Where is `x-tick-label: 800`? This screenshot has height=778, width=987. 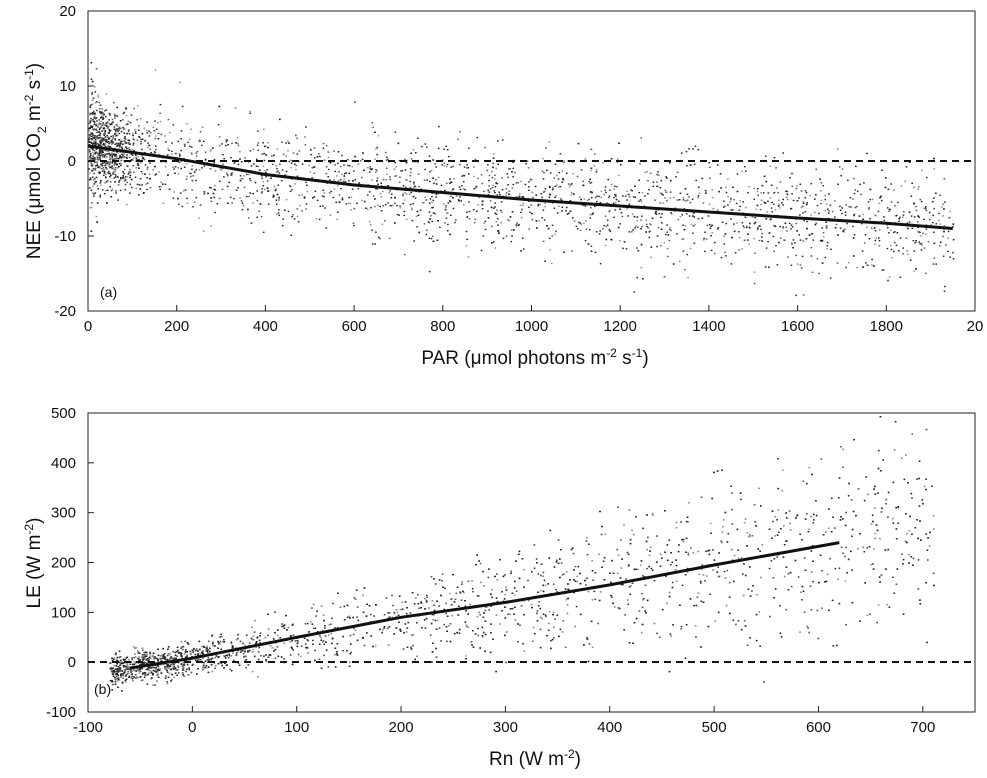 x-tick-label: 800 is located at coordinates (442, 326).